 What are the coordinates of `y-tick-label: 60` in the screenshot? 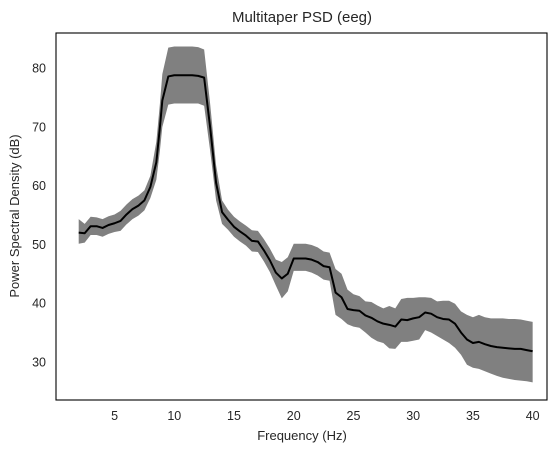 It's located at (39, 186).